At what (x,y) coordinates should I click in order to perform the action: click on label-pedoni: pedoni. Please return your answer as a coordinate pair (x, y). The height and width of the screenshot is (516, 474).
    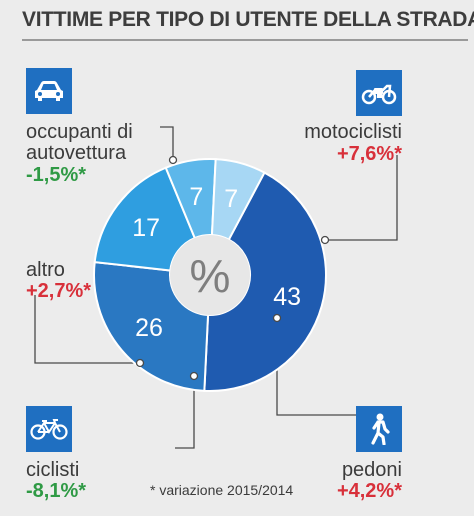
    Looking at the image, I should click on (371, 470).